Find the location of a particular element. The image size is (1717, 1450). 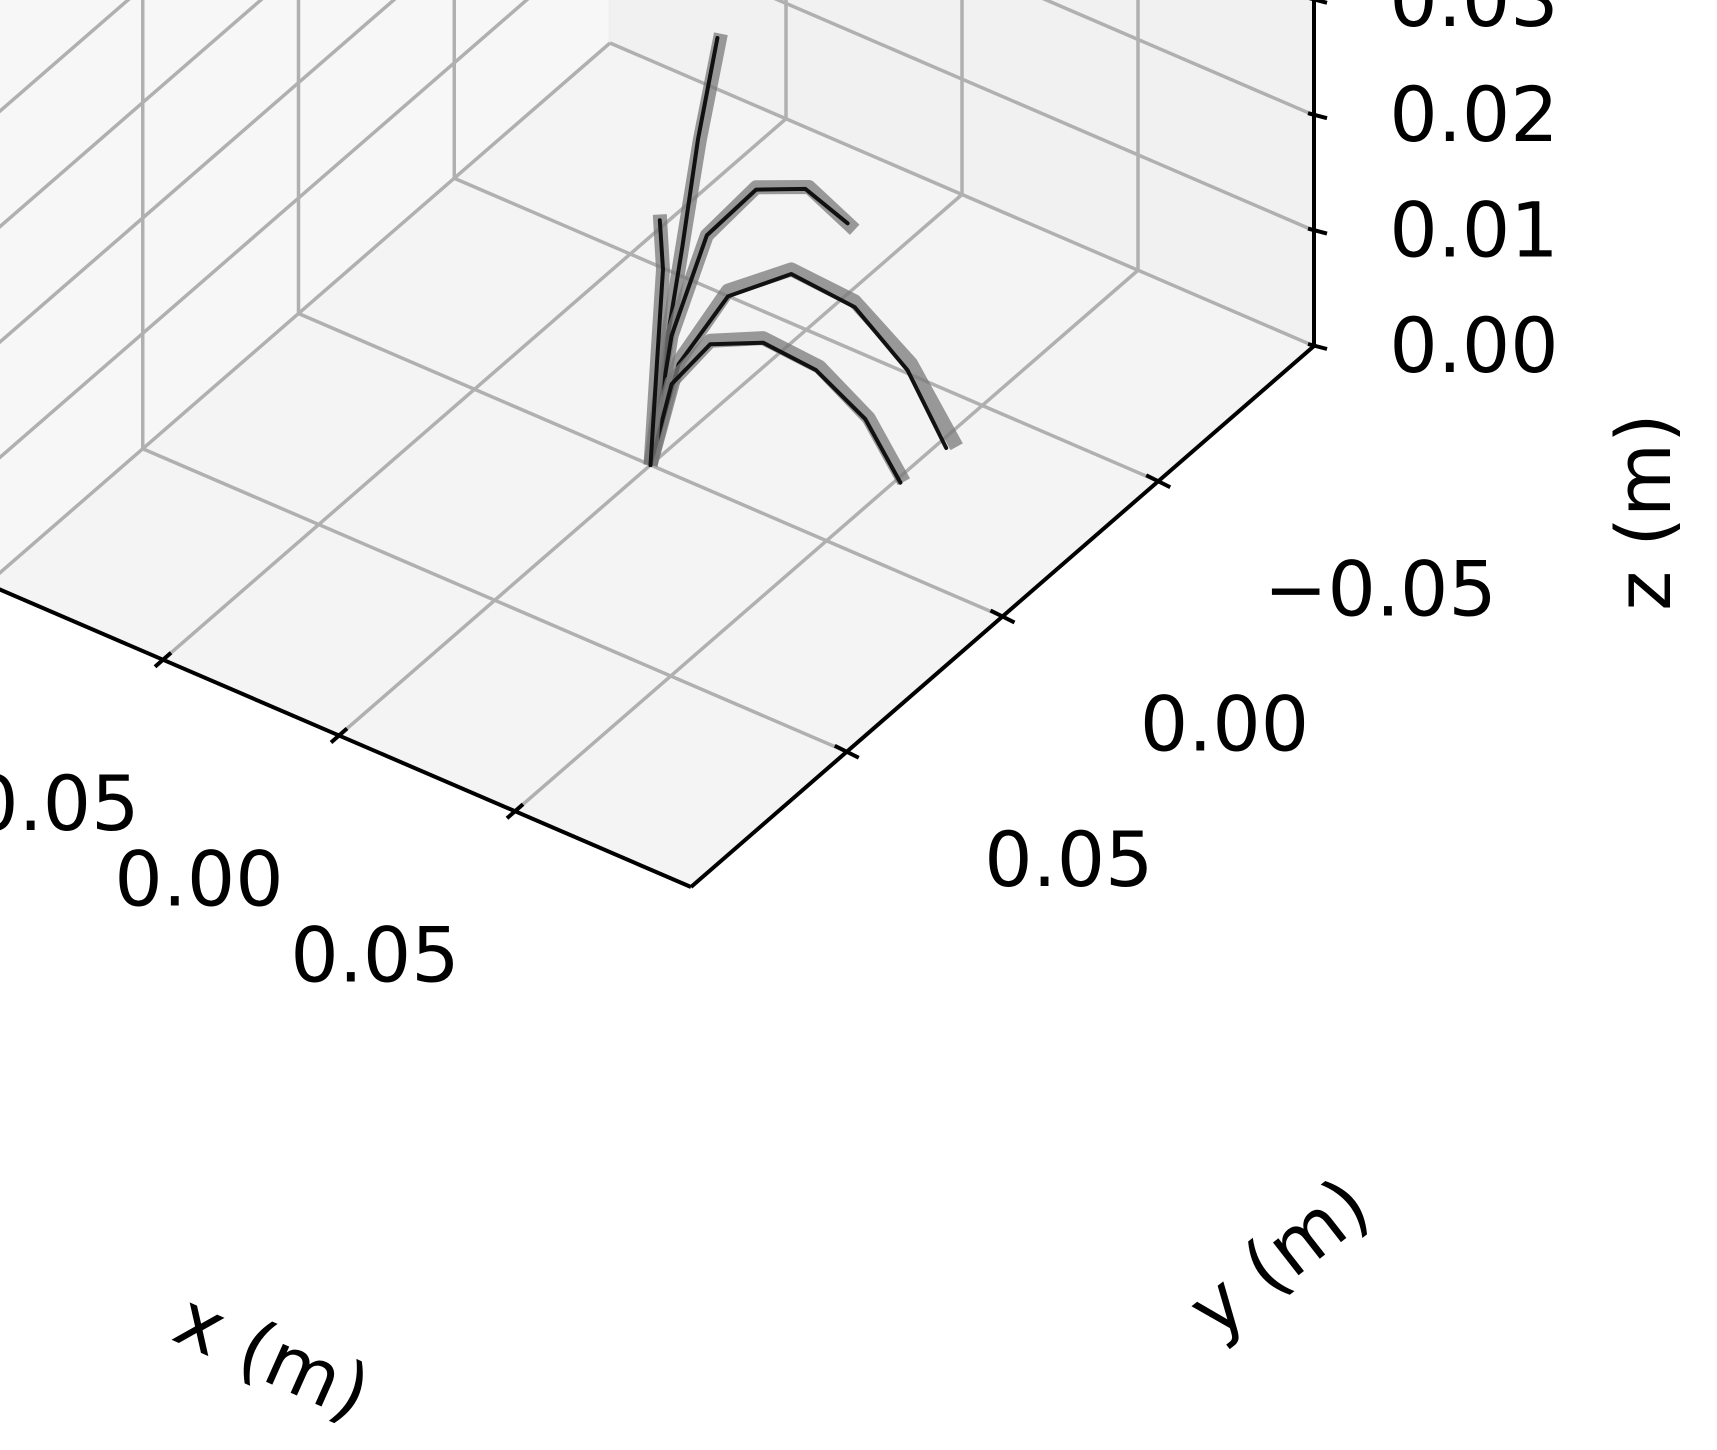

z-tick-label: 0.00 is located at coordinates (1473, 345).